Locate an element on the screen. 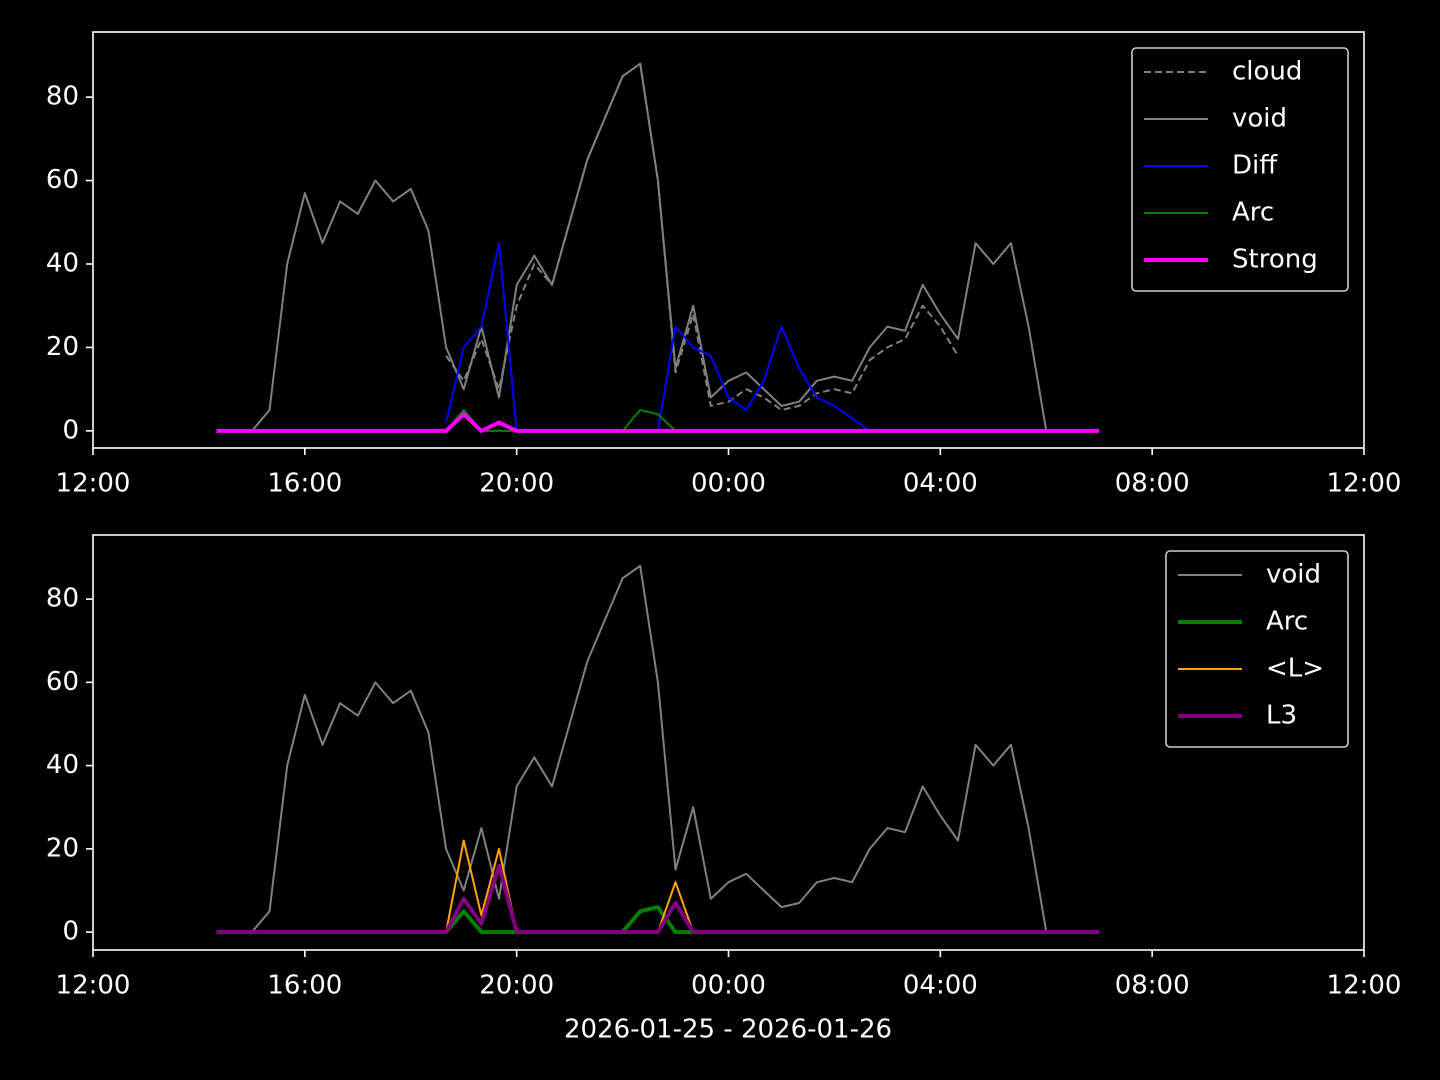  legend-label: <L> is located at coordinates (1295, 669).